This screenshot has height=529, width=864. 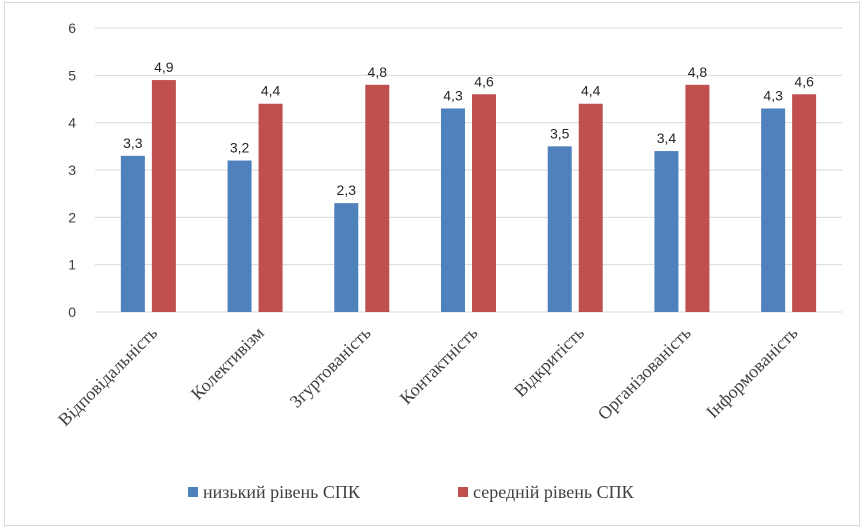 I want to click on data-label: 3,4, so click(x=667, y=138).